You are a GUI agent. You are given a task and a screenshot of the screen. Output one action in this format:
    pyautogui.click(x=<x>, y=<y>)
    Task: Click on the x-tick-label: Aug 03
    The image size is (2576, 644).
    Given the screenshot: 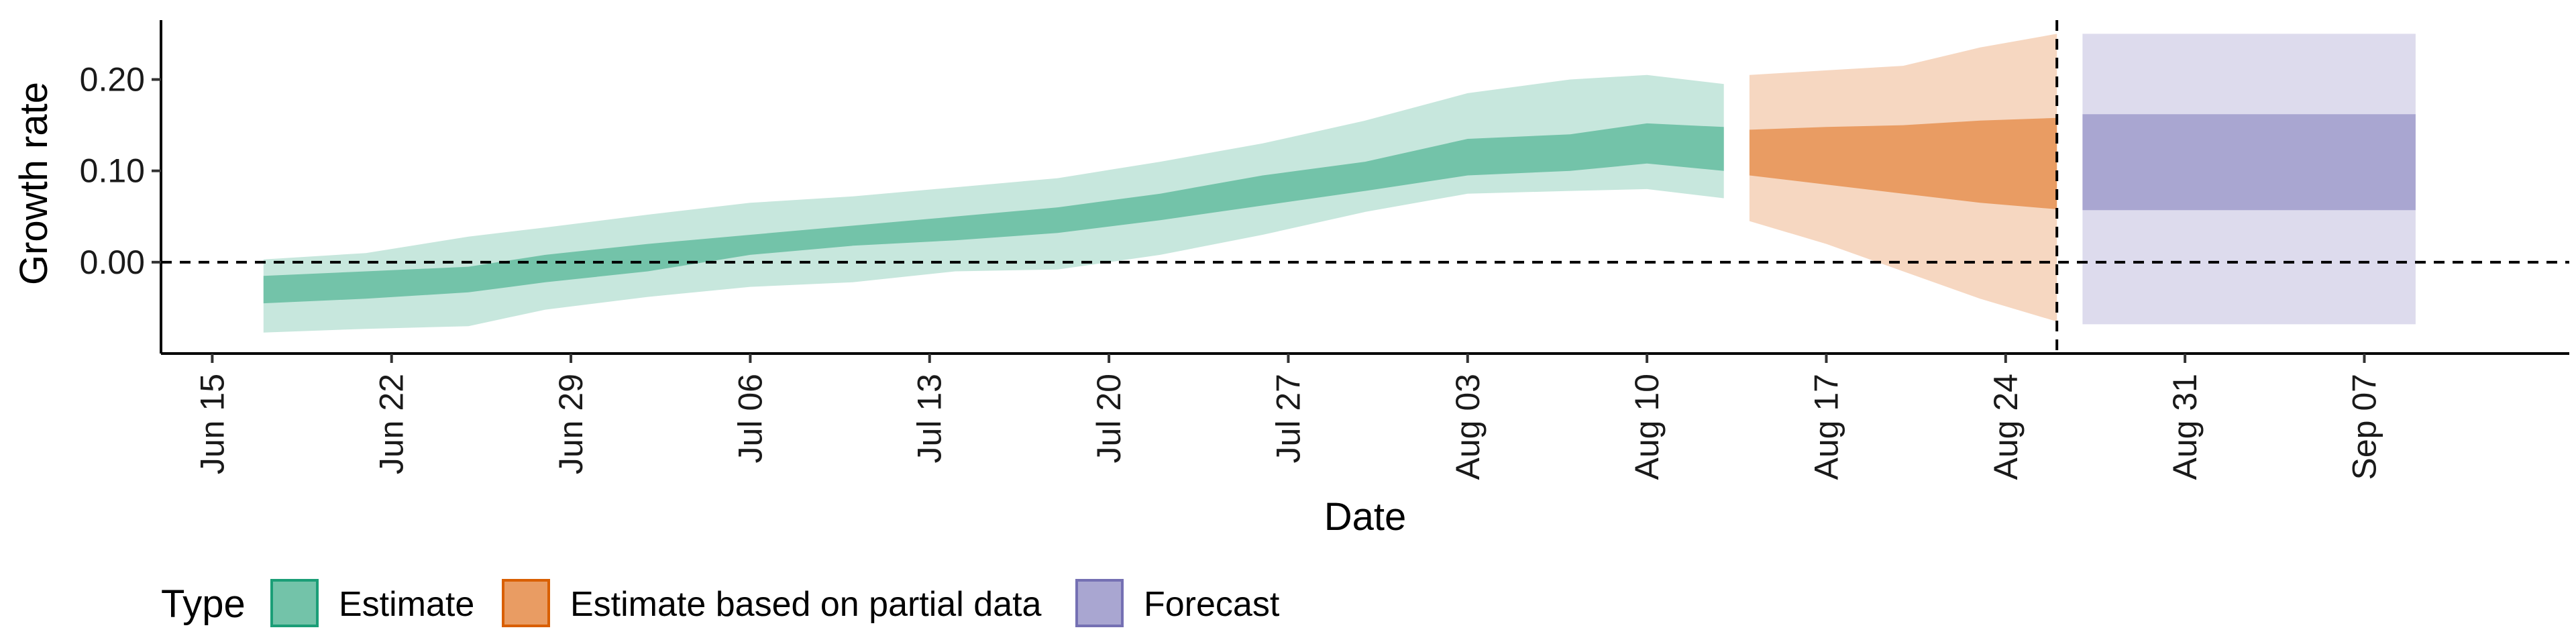 What is the action you would take?
    pyautogui.click(x=1468, y=427)
    